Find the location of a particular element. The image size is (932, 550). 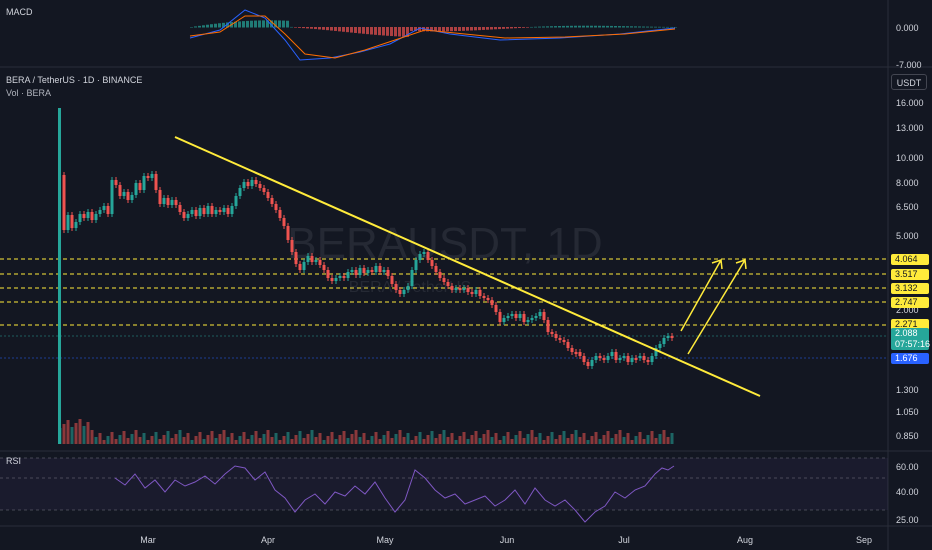

symbol-info: BERA / TetherUS · 1D · BINANCE is located at coordinates (74, 80).